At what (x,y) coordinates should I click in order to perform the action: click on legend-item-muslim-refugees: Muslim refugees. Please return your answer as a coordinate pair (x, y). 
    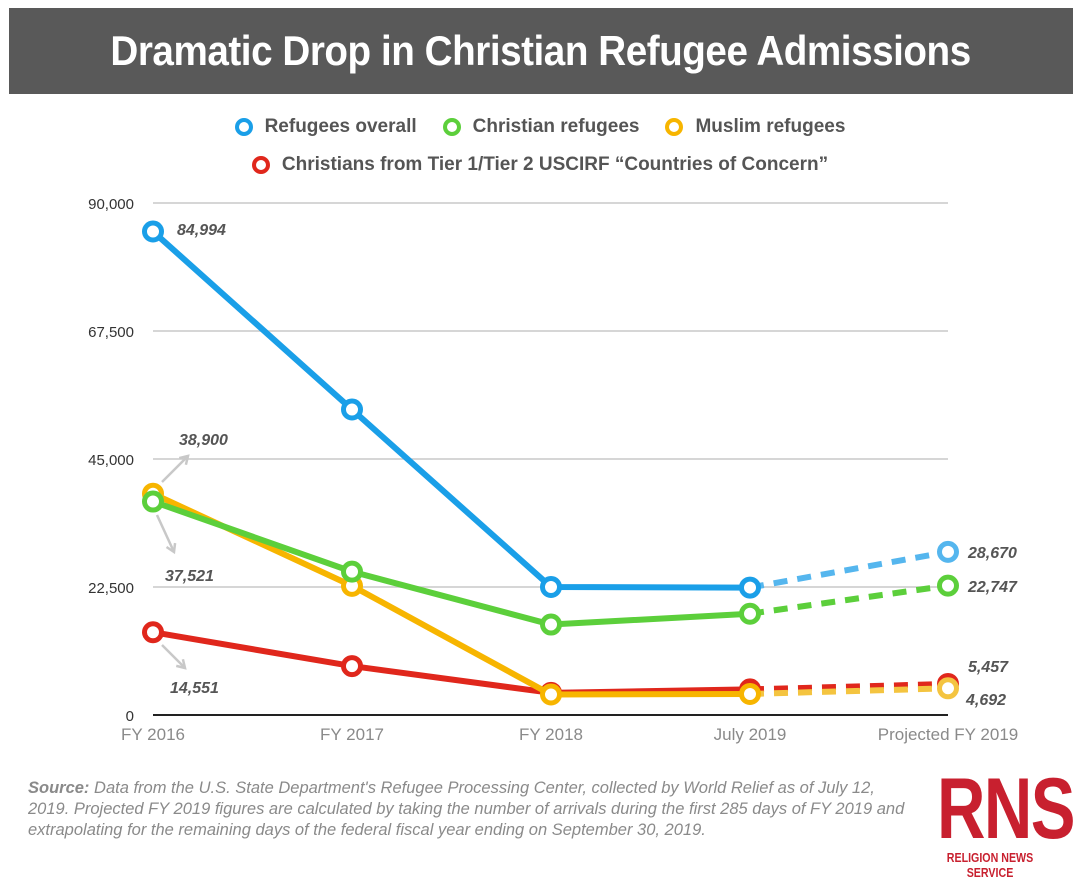
    Looking at the image, I should click on (755, 127).